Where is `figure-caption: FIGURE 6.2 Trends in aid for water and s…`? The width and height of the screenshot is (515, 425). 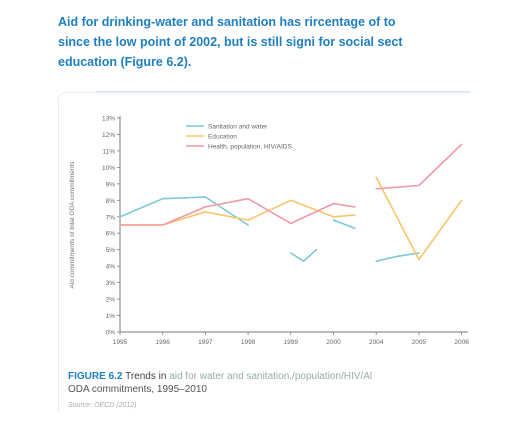 figure-caption: FIGURE 6.2 Trends in aid for water and s… is located at coordinates (270, 383).